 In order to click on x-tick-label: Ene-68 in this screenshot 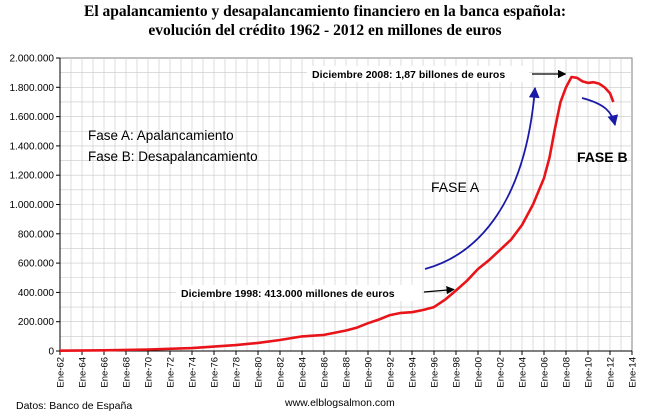, I will do `click(127, 372)`.